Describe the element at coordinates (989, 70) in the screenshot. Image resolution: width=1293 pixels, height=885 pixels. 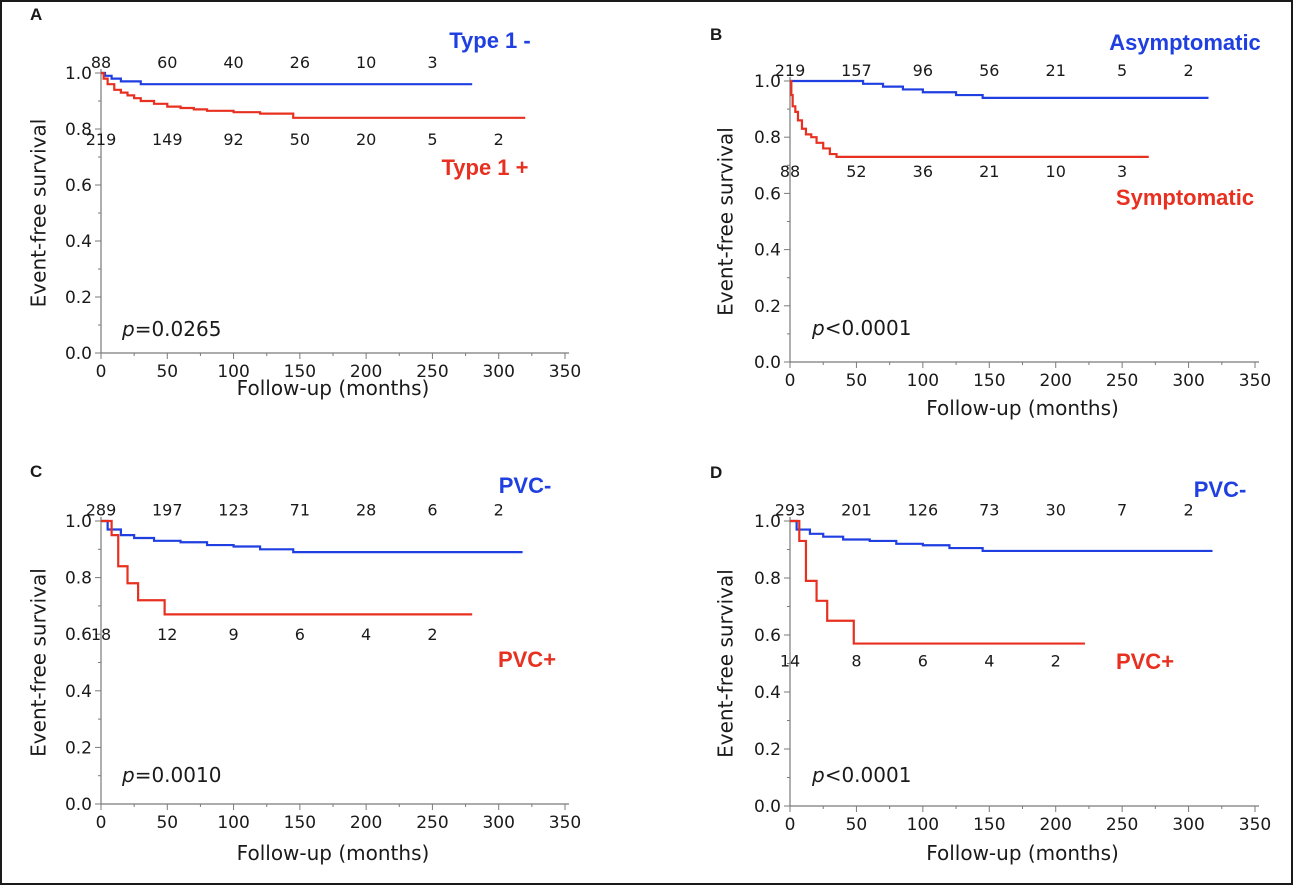
I see `at-risk-number: 56` at that location.